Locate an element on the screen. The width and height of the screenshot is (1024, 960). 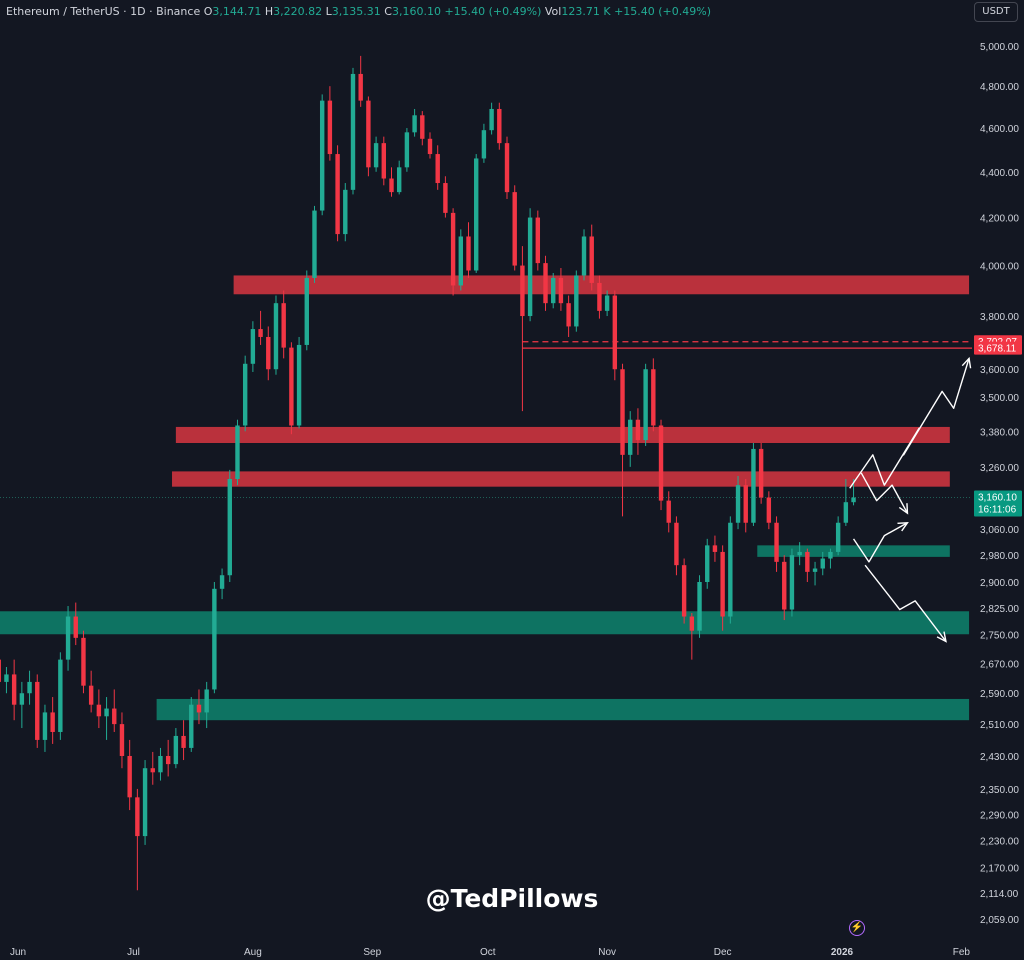
volume-change-value: +15.40 (+0.49%) is located at coordinates (663, 11).